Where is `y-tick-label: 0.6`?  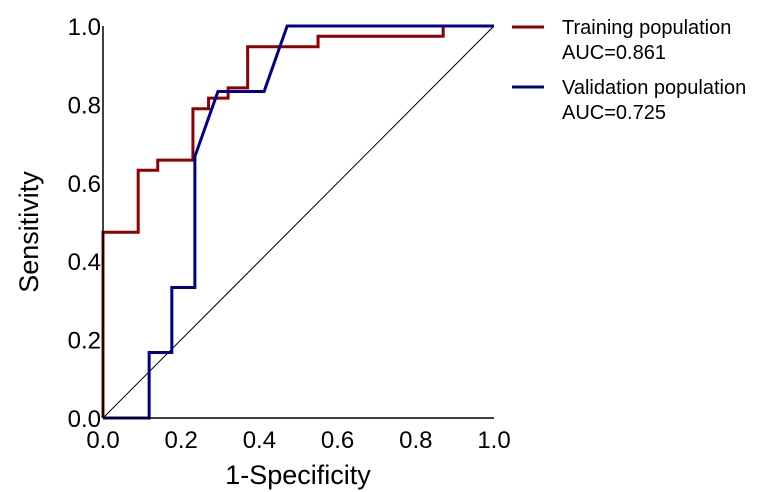 y-tick-label: 0.6 is located at coordinates (84, 184).